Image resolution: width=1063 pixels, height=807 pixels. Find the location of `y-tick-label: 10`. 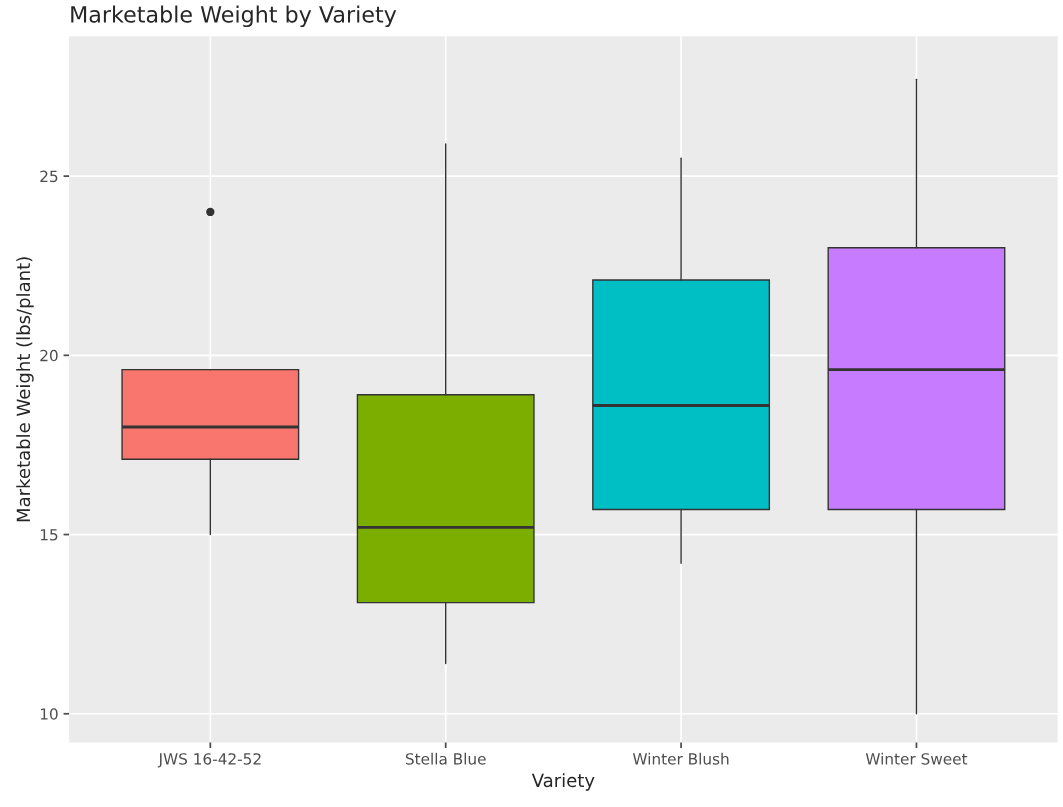

y-tick-label: 10 is located at coordinates (49, 714).